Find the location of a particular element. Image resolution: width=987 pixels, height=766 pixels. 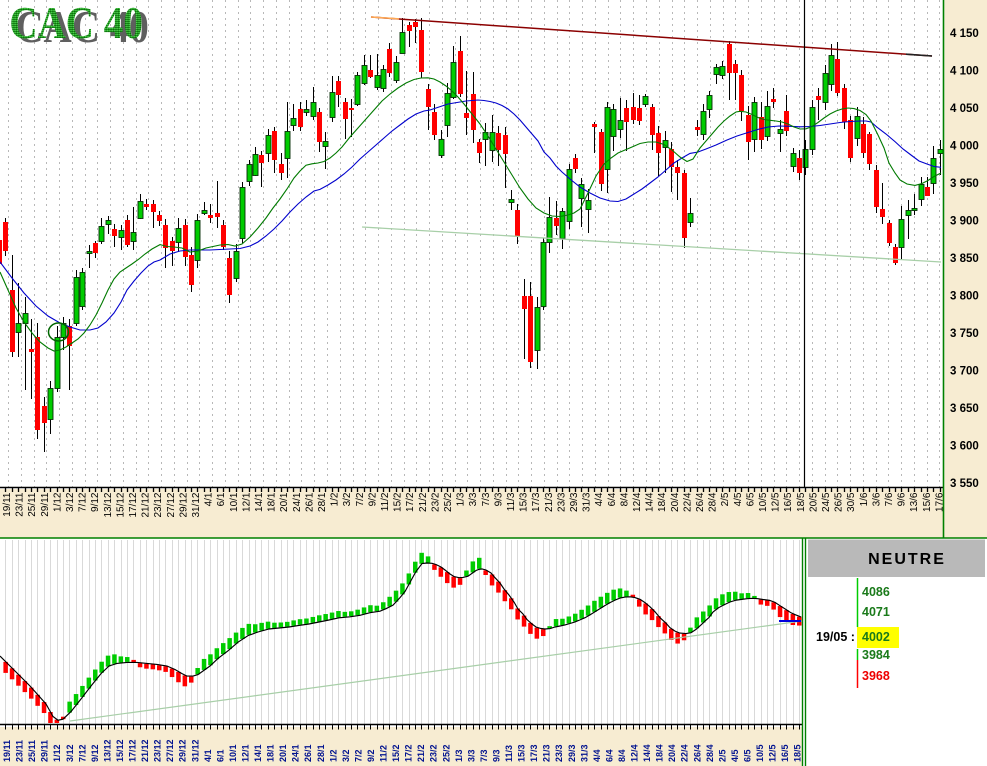

svg-text: 16/5 is located at coordinates (788, 502).